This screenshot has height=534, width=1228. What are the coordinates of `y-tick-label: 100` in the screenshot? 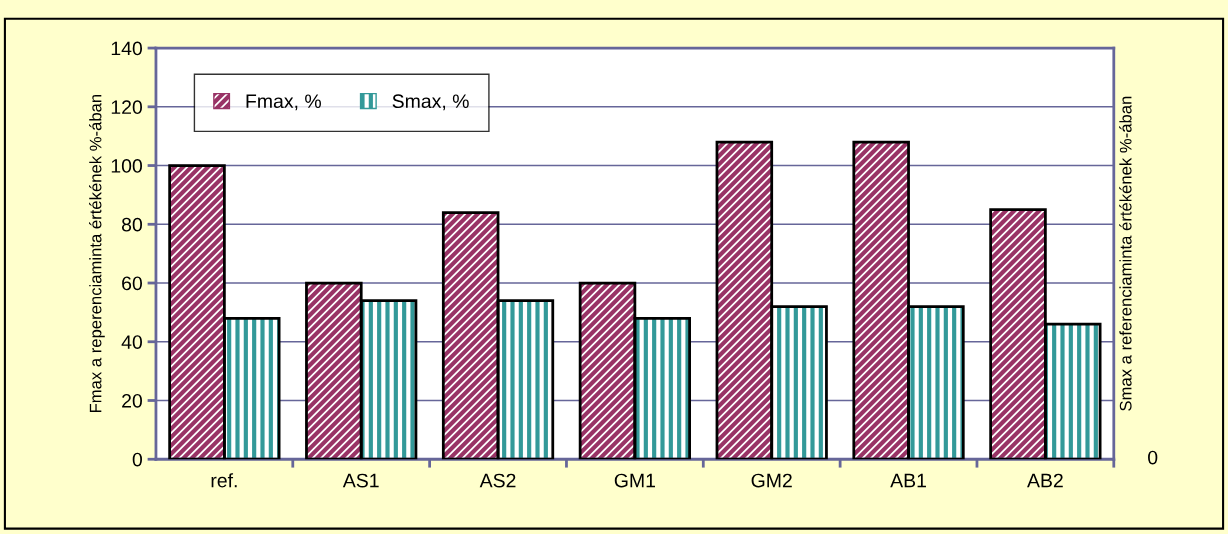 It's located at (126, 166).